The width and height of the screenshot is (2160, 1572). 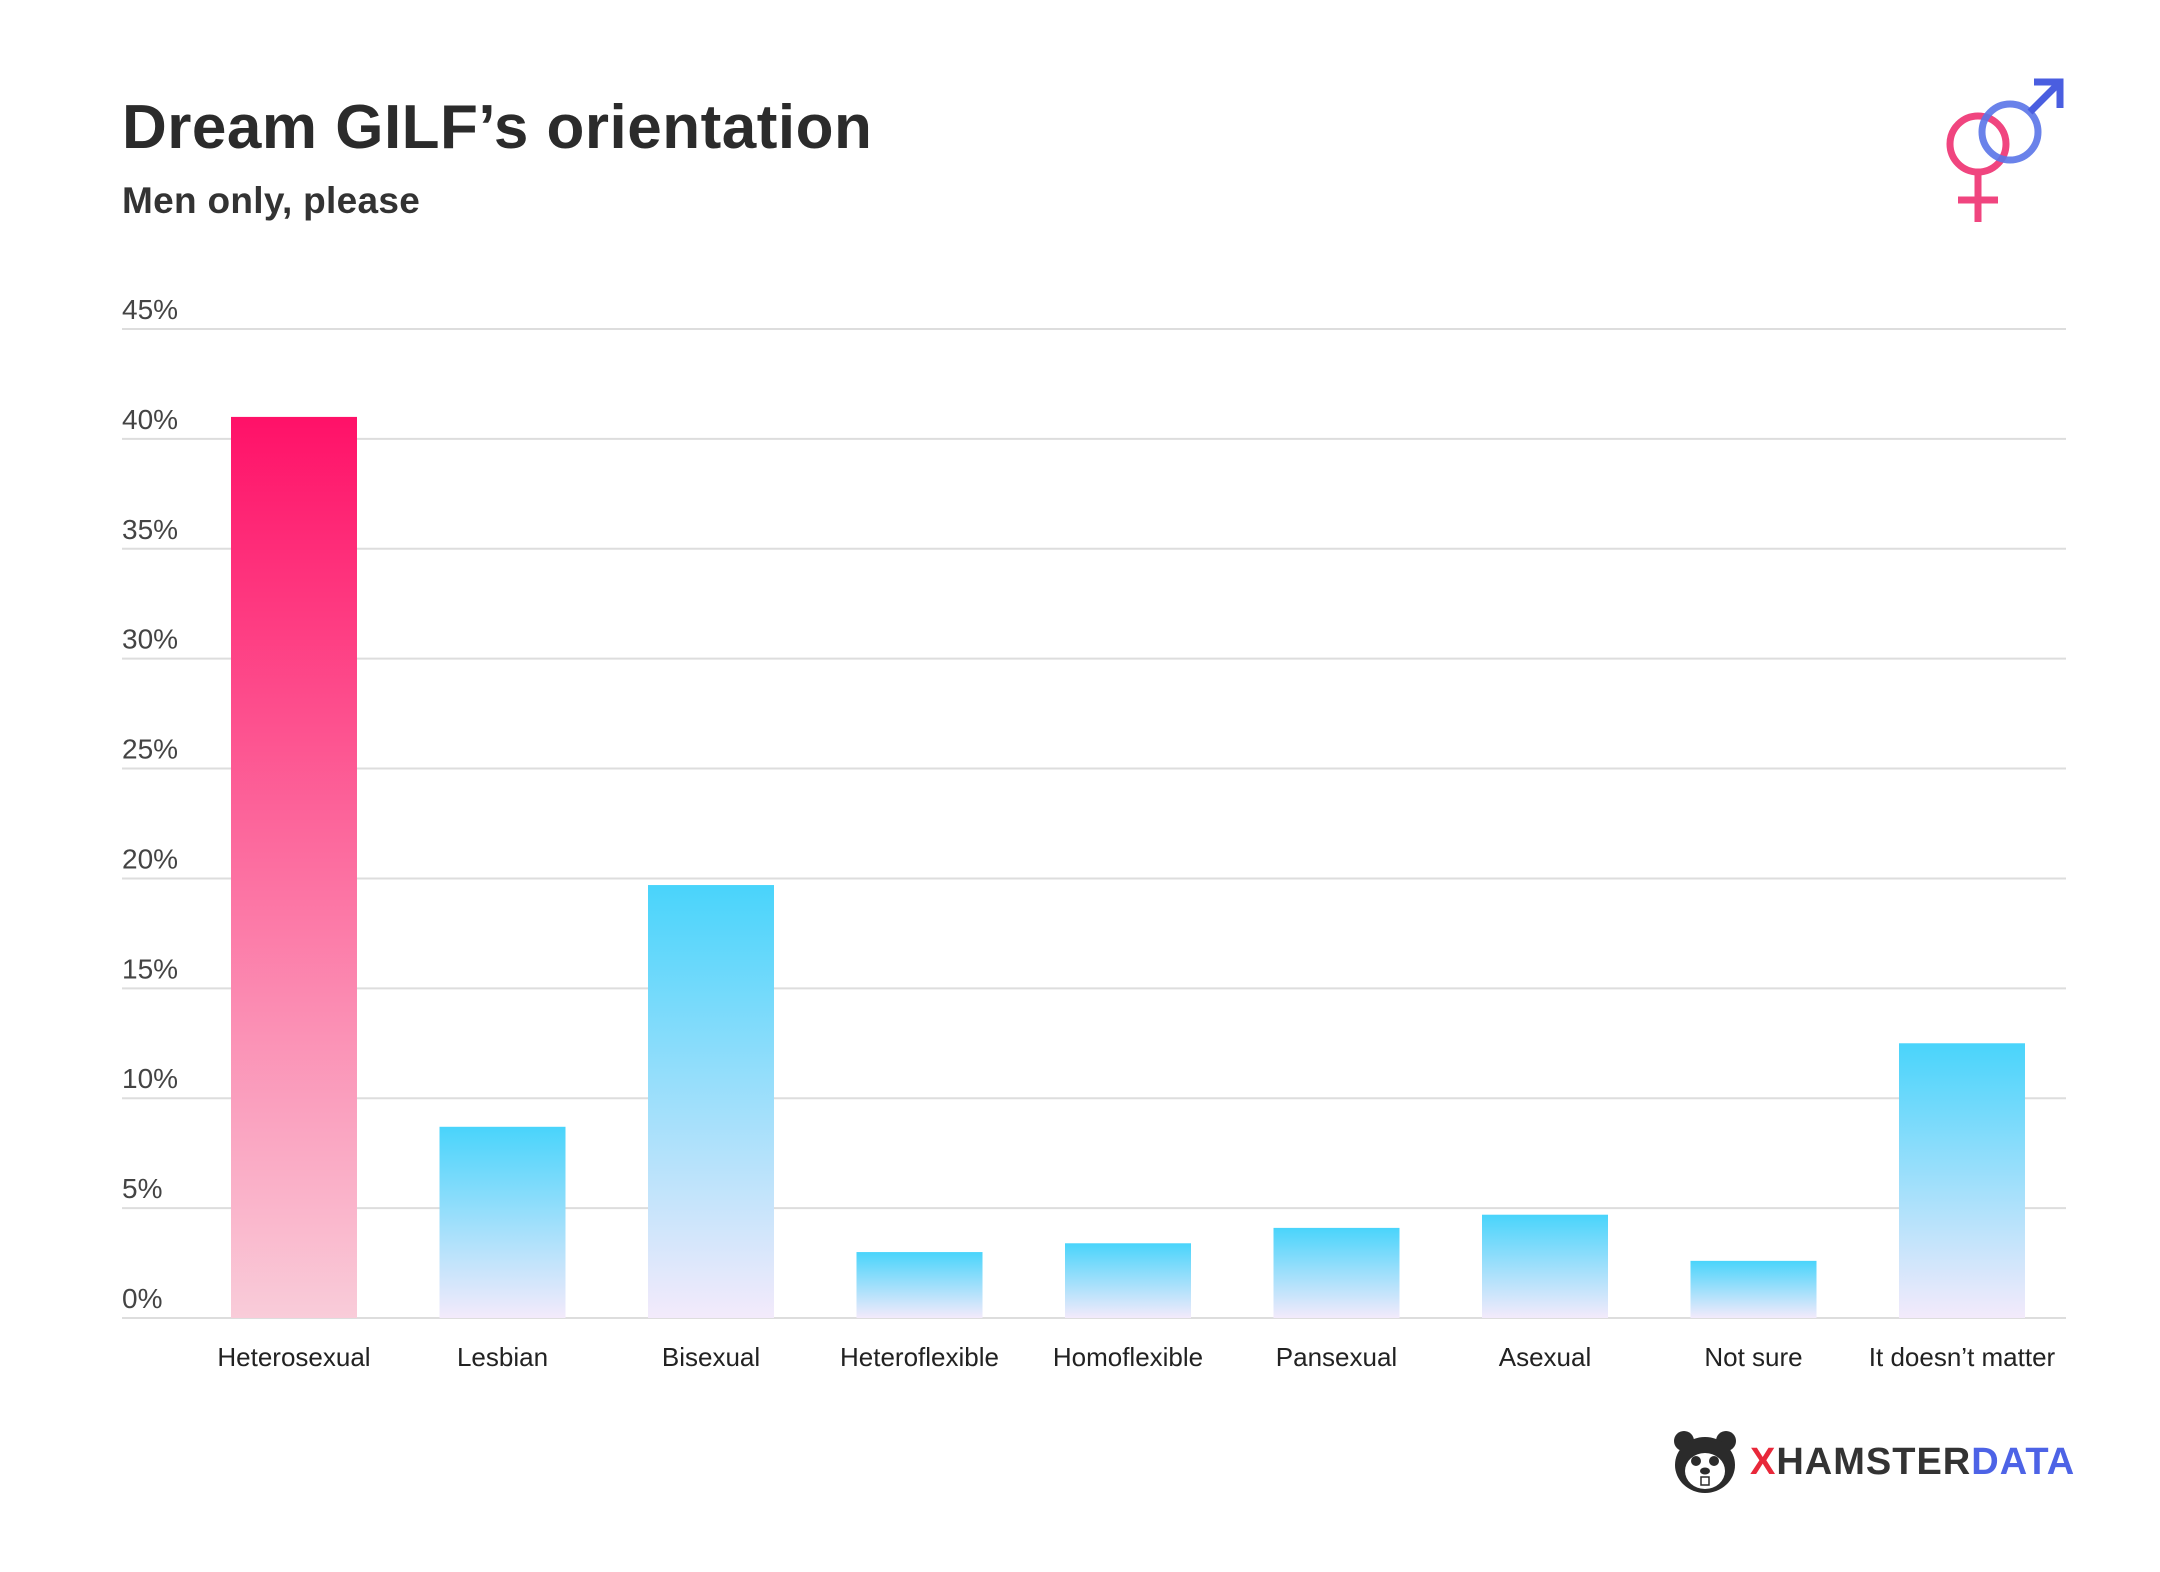 I want to click on y-tick-label: 40%, so click(x=150, y=419).